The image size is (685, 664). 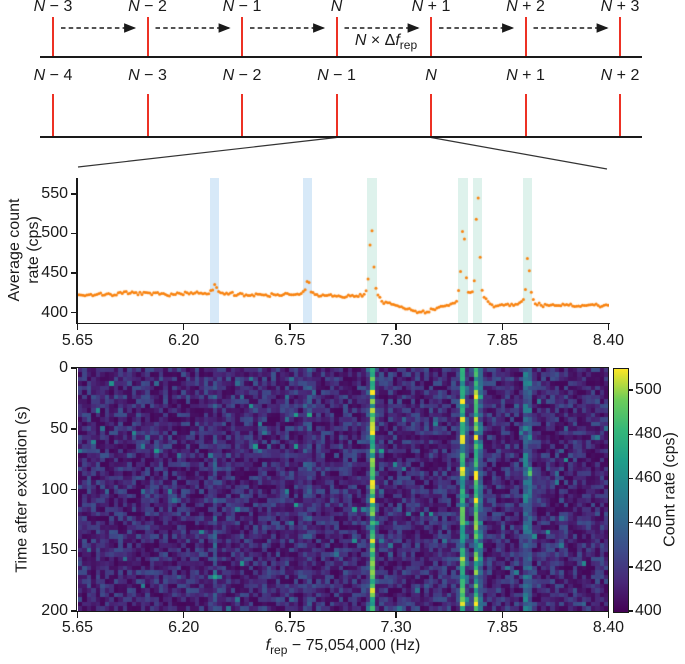 What do you see at coordinates (59, 428) in the screenshot?
I see `heatmap-y-tick-label: 50` at bounding box center [59, 428].